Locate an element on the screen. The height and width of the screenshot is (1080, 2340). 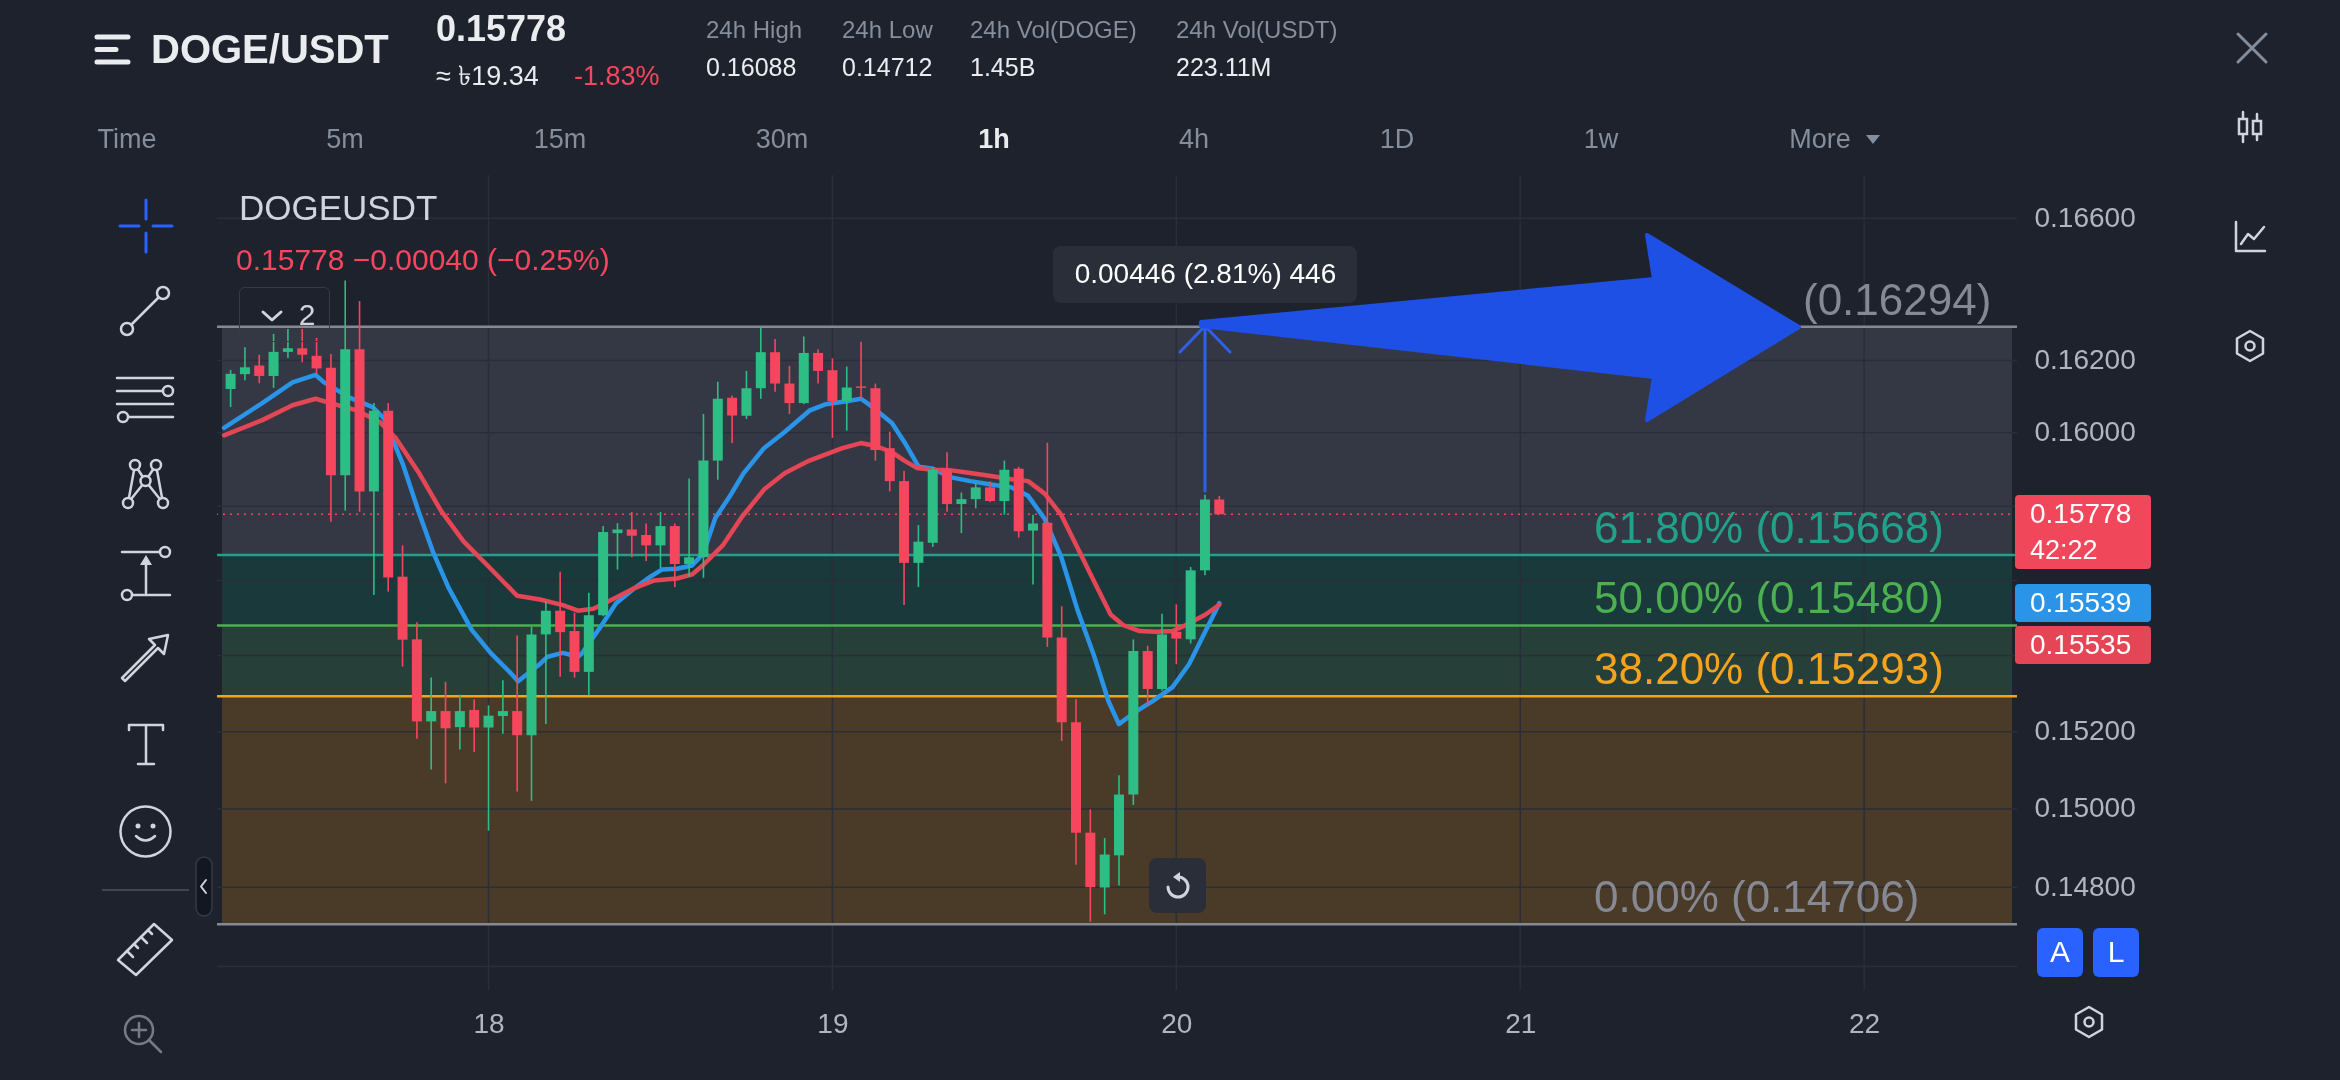
text: A is located at coordinates (2060, 951).